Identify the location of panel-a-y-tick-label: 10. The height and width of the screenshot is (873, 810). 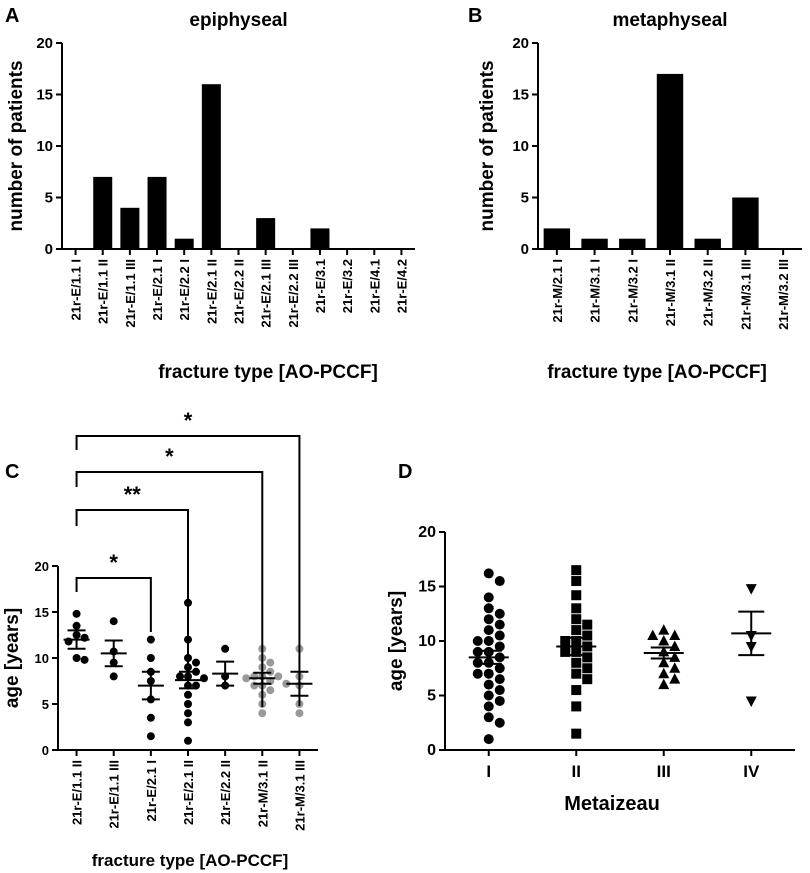
(44, 146).